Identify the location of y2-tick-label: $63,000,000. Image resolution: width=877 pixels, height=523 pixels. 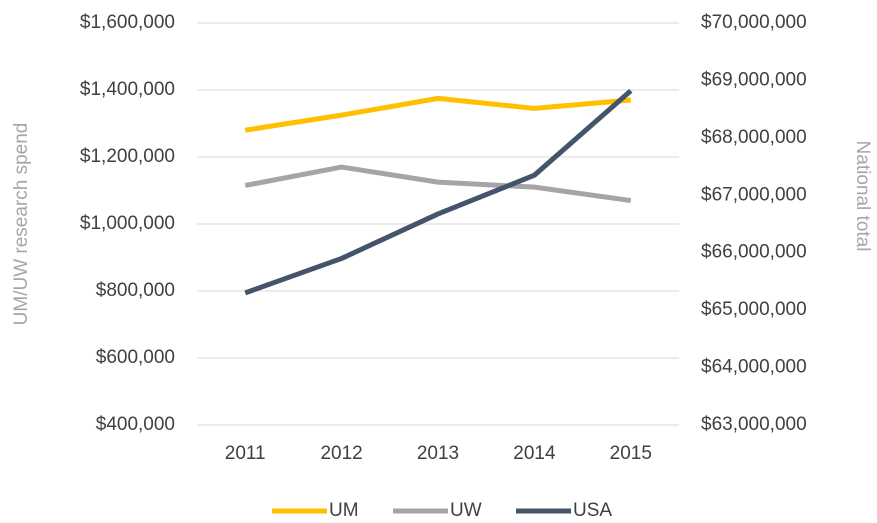
(754, 424).